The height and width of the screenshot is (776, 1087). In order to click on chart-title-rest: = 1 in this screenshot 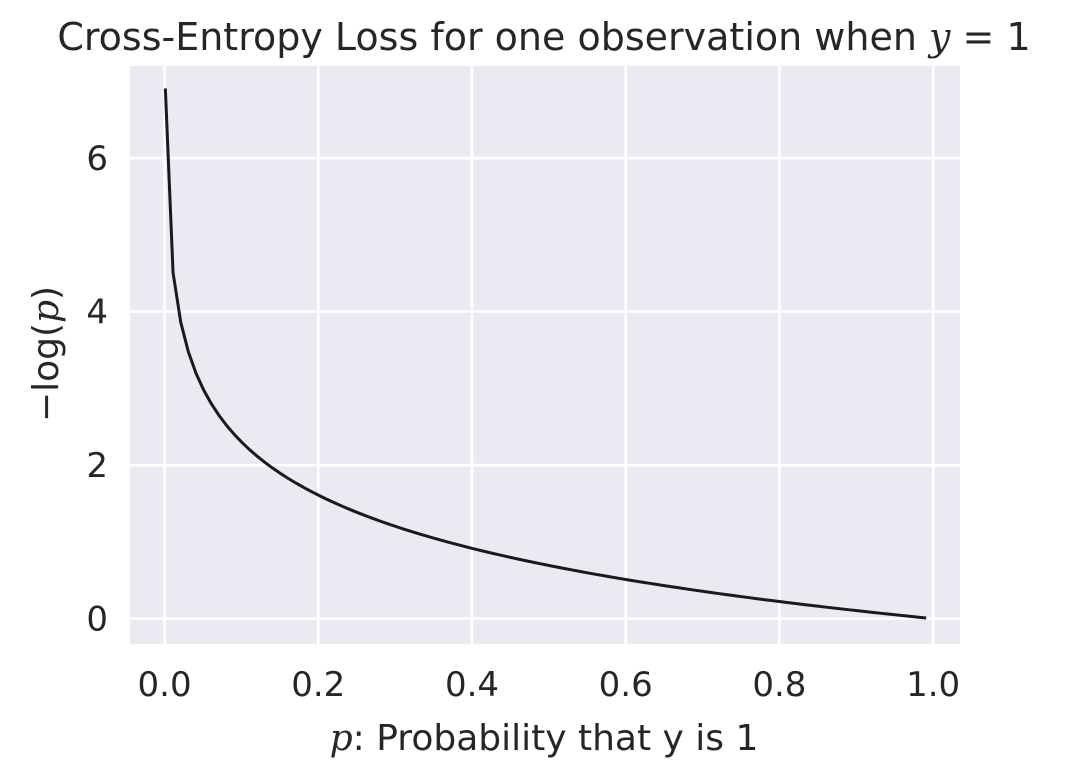, I will do `click(990, 37)`.